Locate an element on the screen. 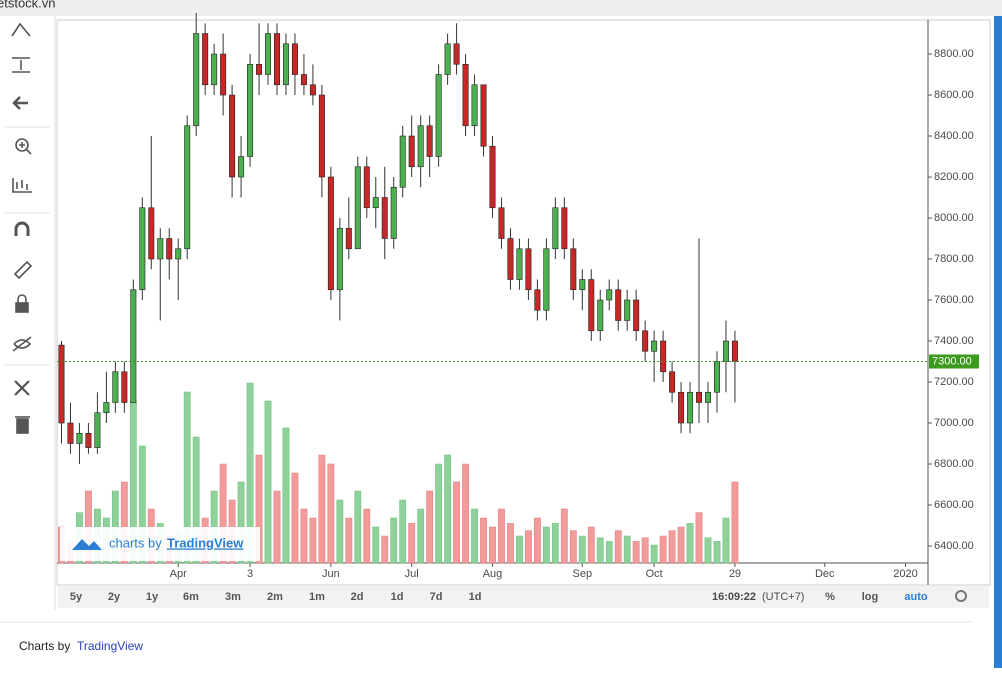 Image resolution: width=1002 pixels, height=673 pixels. scale-button: % is located at coordinates (830, 597).